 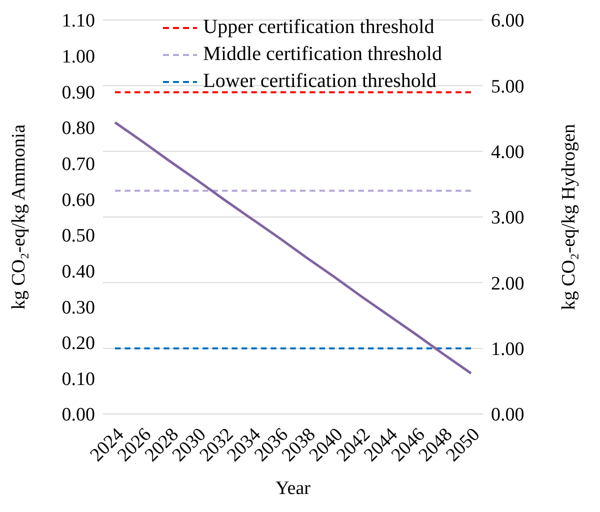 What do you see at coordinates (78, 93) in the screenshot?
I see `y-tick-label: 0.90` at bounding box center [78, 93].